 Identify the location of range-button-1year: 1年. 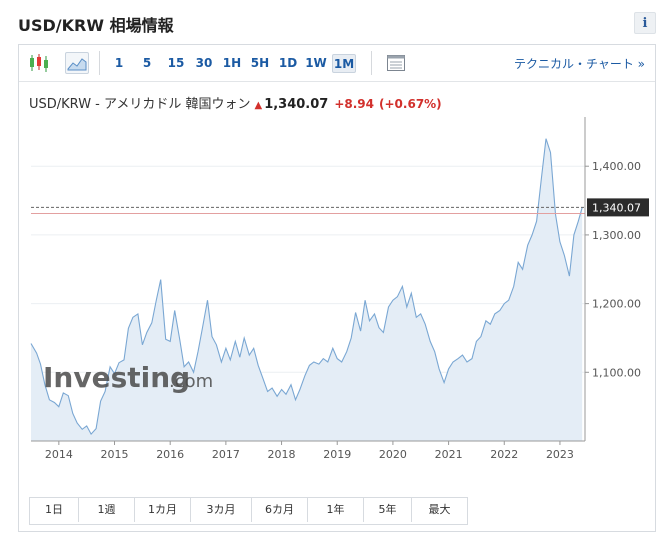
(336, 510).